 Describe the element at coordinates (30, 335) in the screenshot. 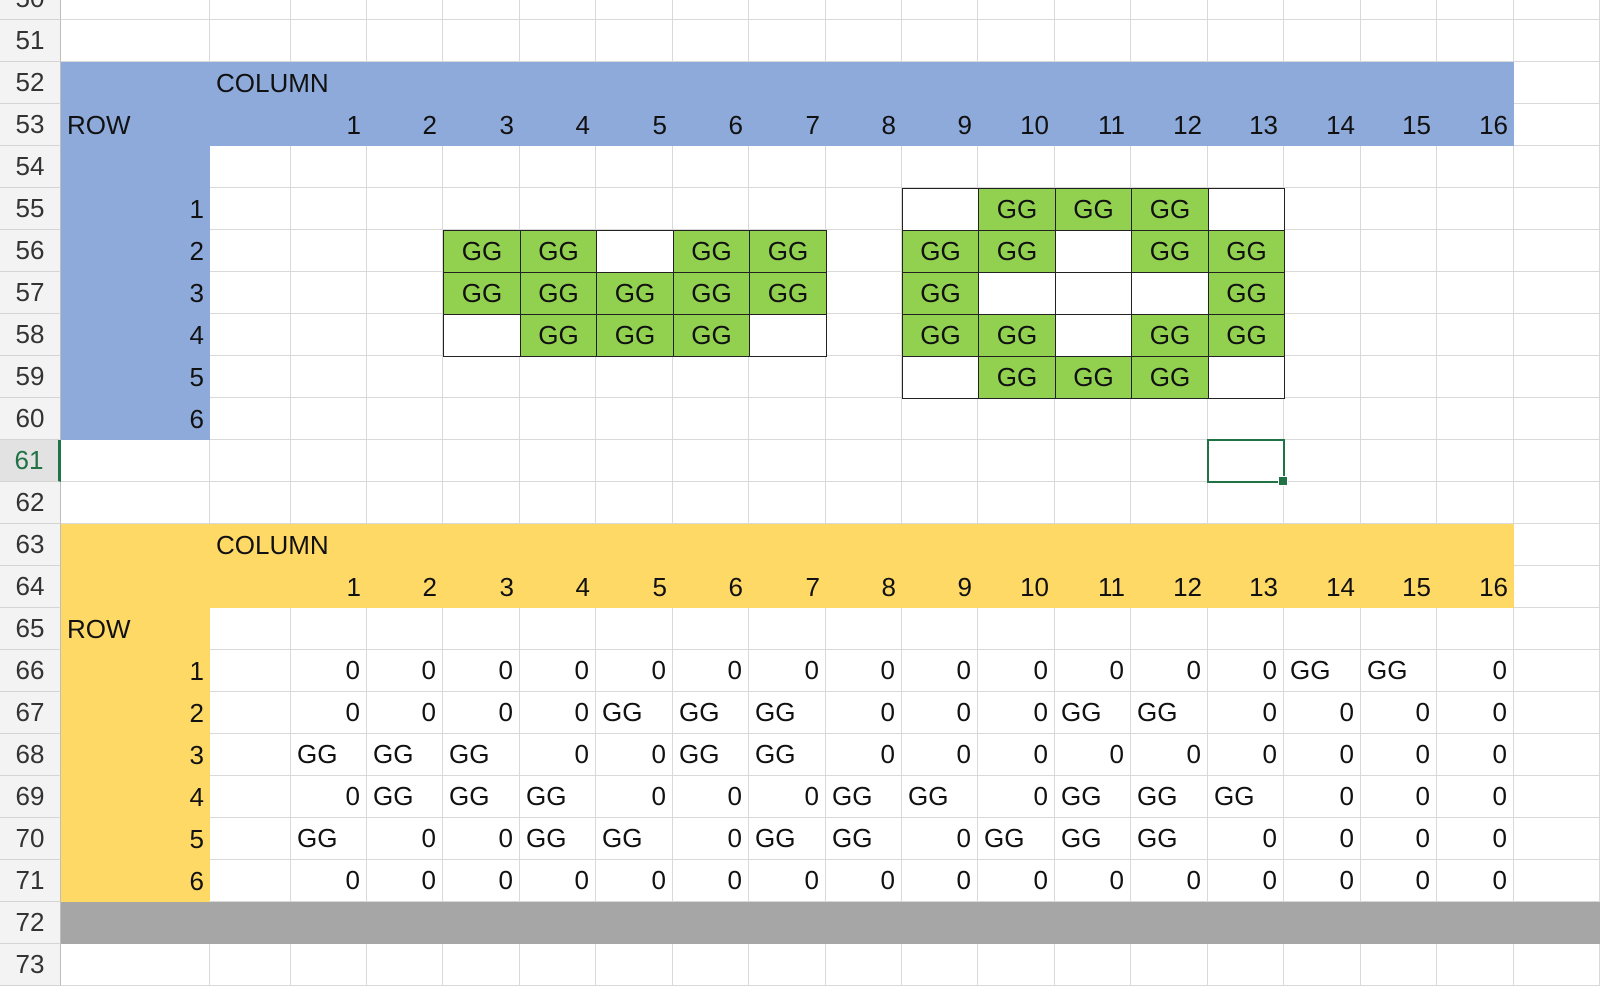

I see `row-header: 58` at that location.